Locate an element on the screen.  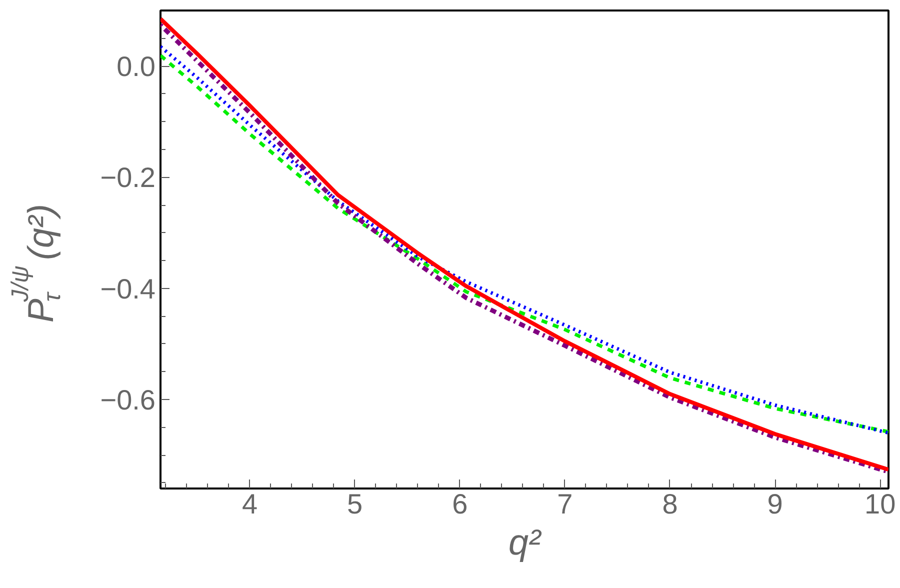
y-tick-label: 0.0 is located at coordinates (136, 66).